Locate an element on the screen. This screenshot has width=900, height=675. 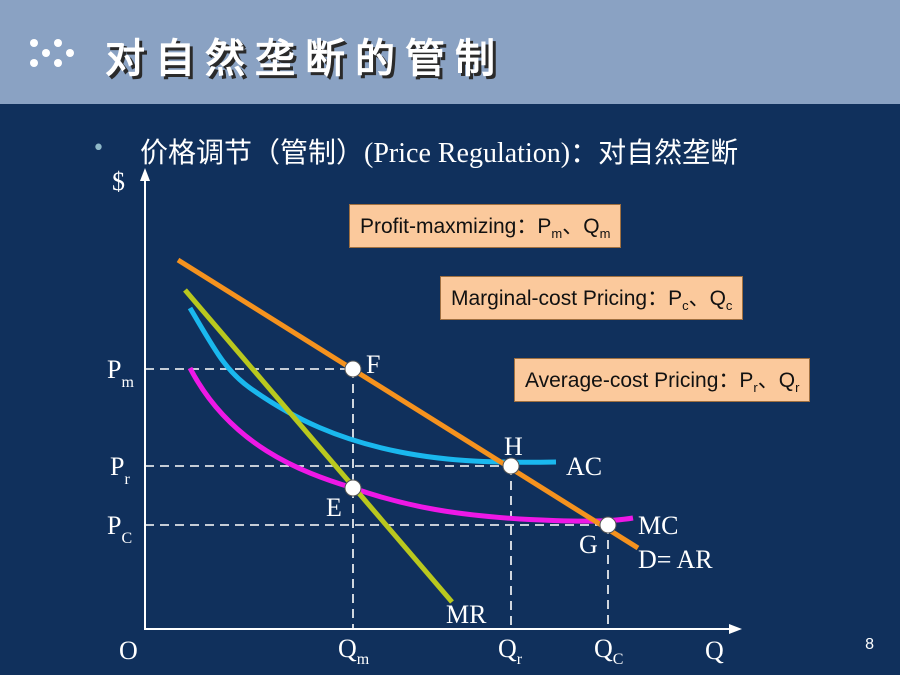
slide-title: 对自然垄断的管制 is located at coordinates (305, 59).